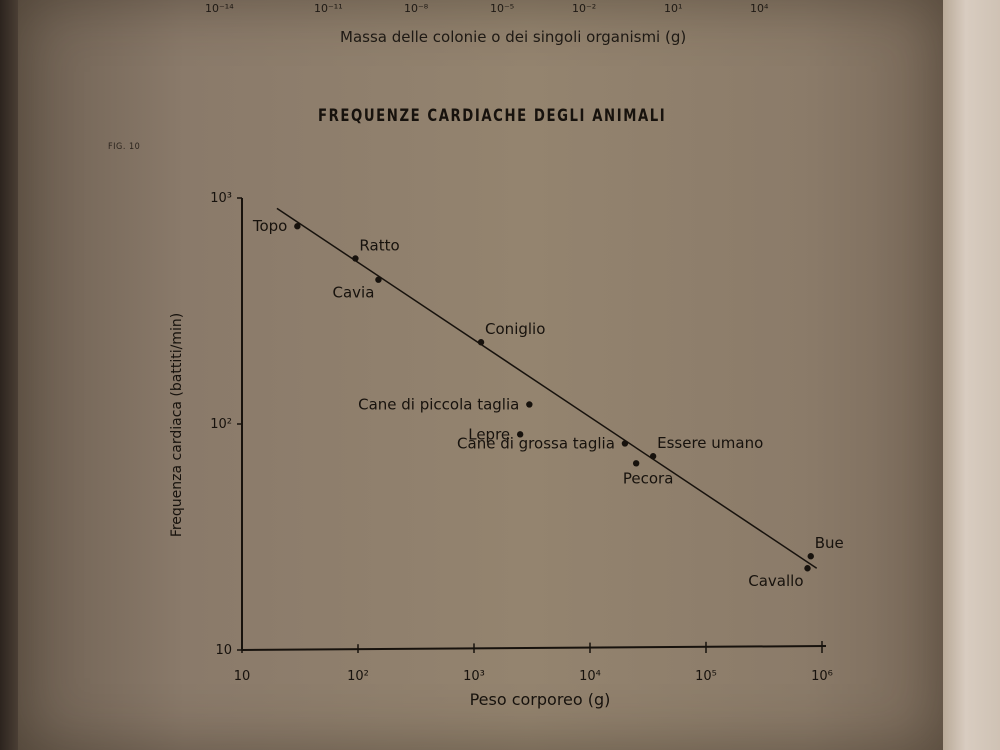 The height and width of the screenshot is (750, 1000). I want to click on data-label: Cane di piccola taglia, so click(438, 404).